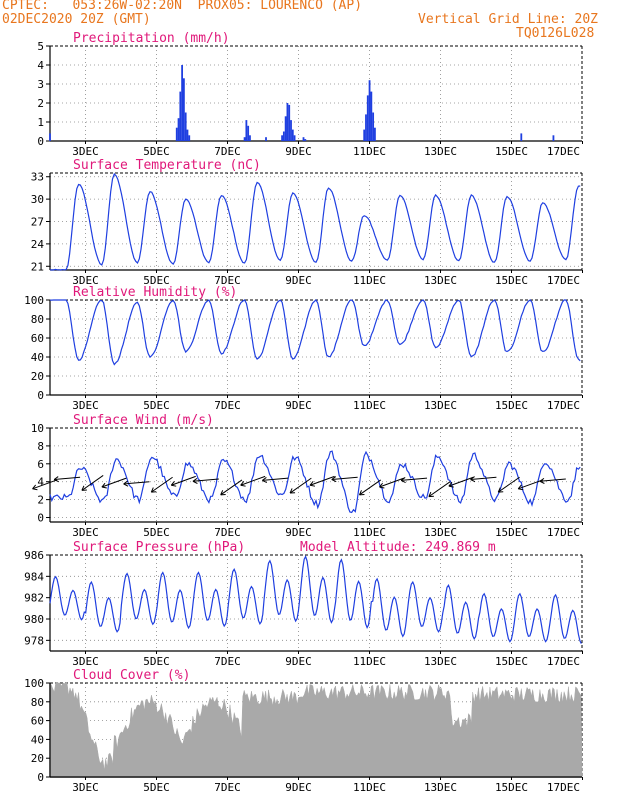 This screenshot has height=800, width=618. Describe the element at coordinates (155, 292) in the screenshot. I see `rh-title: Relative Humidity (%)` at that location.